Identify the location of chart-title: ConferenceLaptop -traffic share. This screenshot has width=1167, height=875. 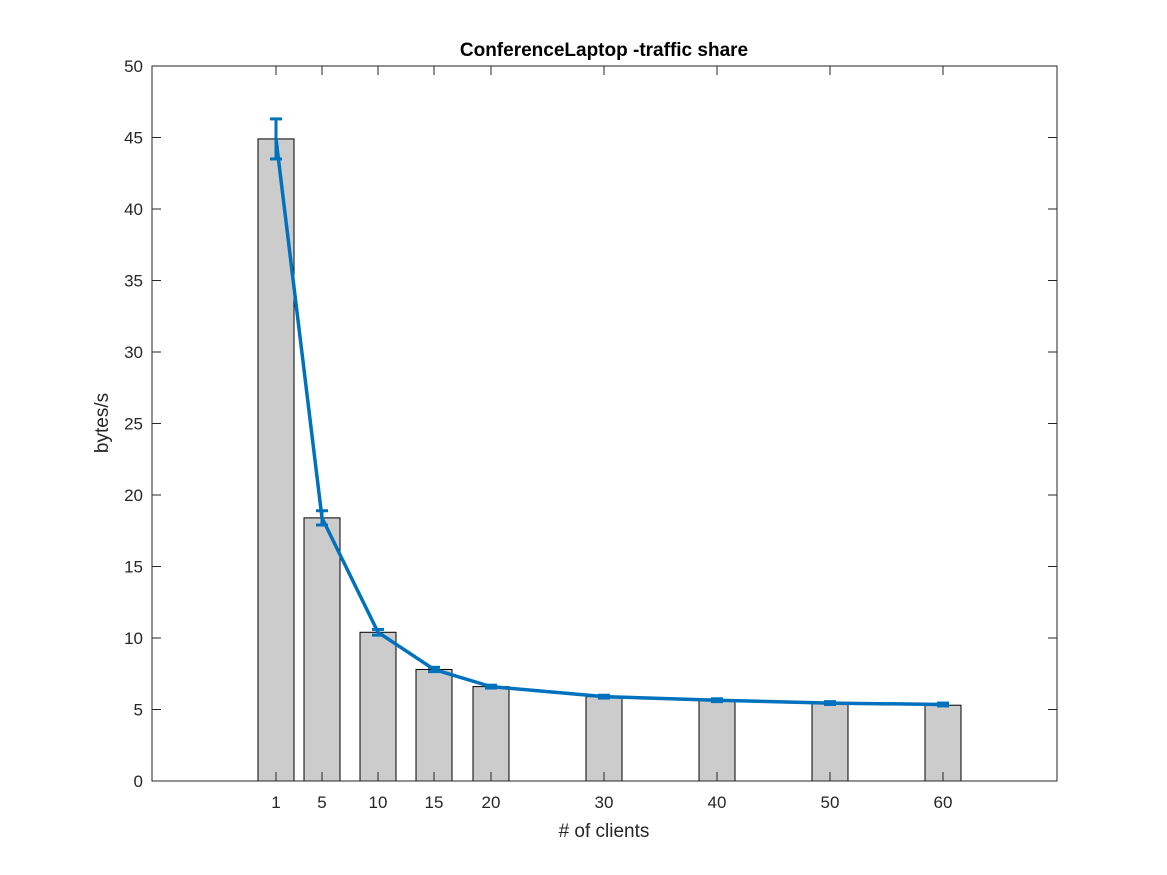
(604, 50).